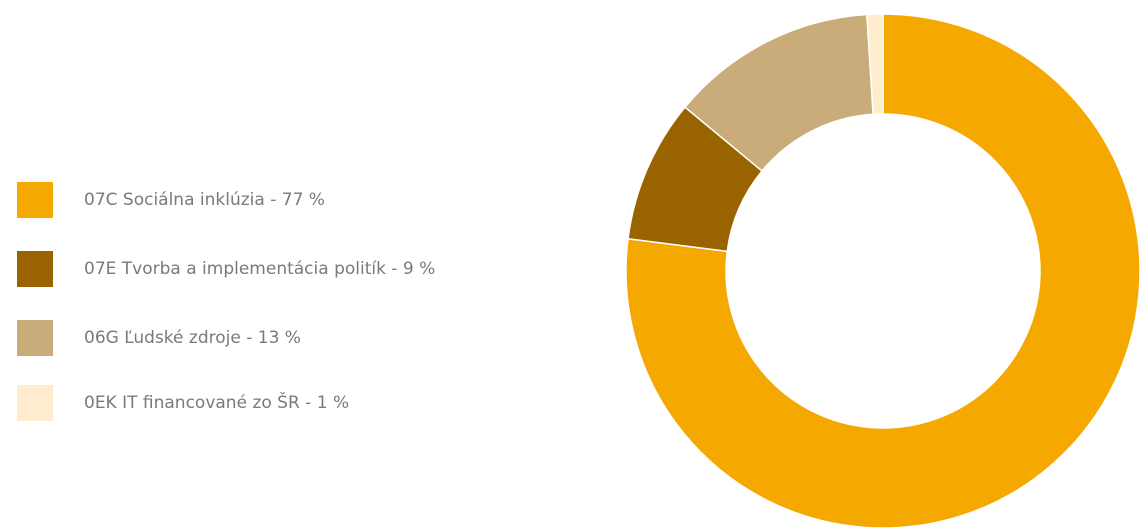 The image size is (1140, 530). I want to click on legend-label: 0EK IT financované zo ŠR - 1 %, so click(216, 402).